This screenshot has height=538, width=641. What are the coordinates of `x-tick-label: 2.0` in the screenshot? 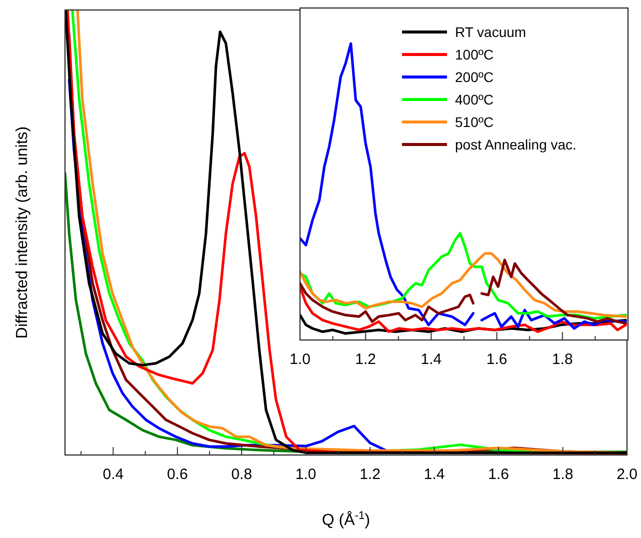 It's located at (627, 474).